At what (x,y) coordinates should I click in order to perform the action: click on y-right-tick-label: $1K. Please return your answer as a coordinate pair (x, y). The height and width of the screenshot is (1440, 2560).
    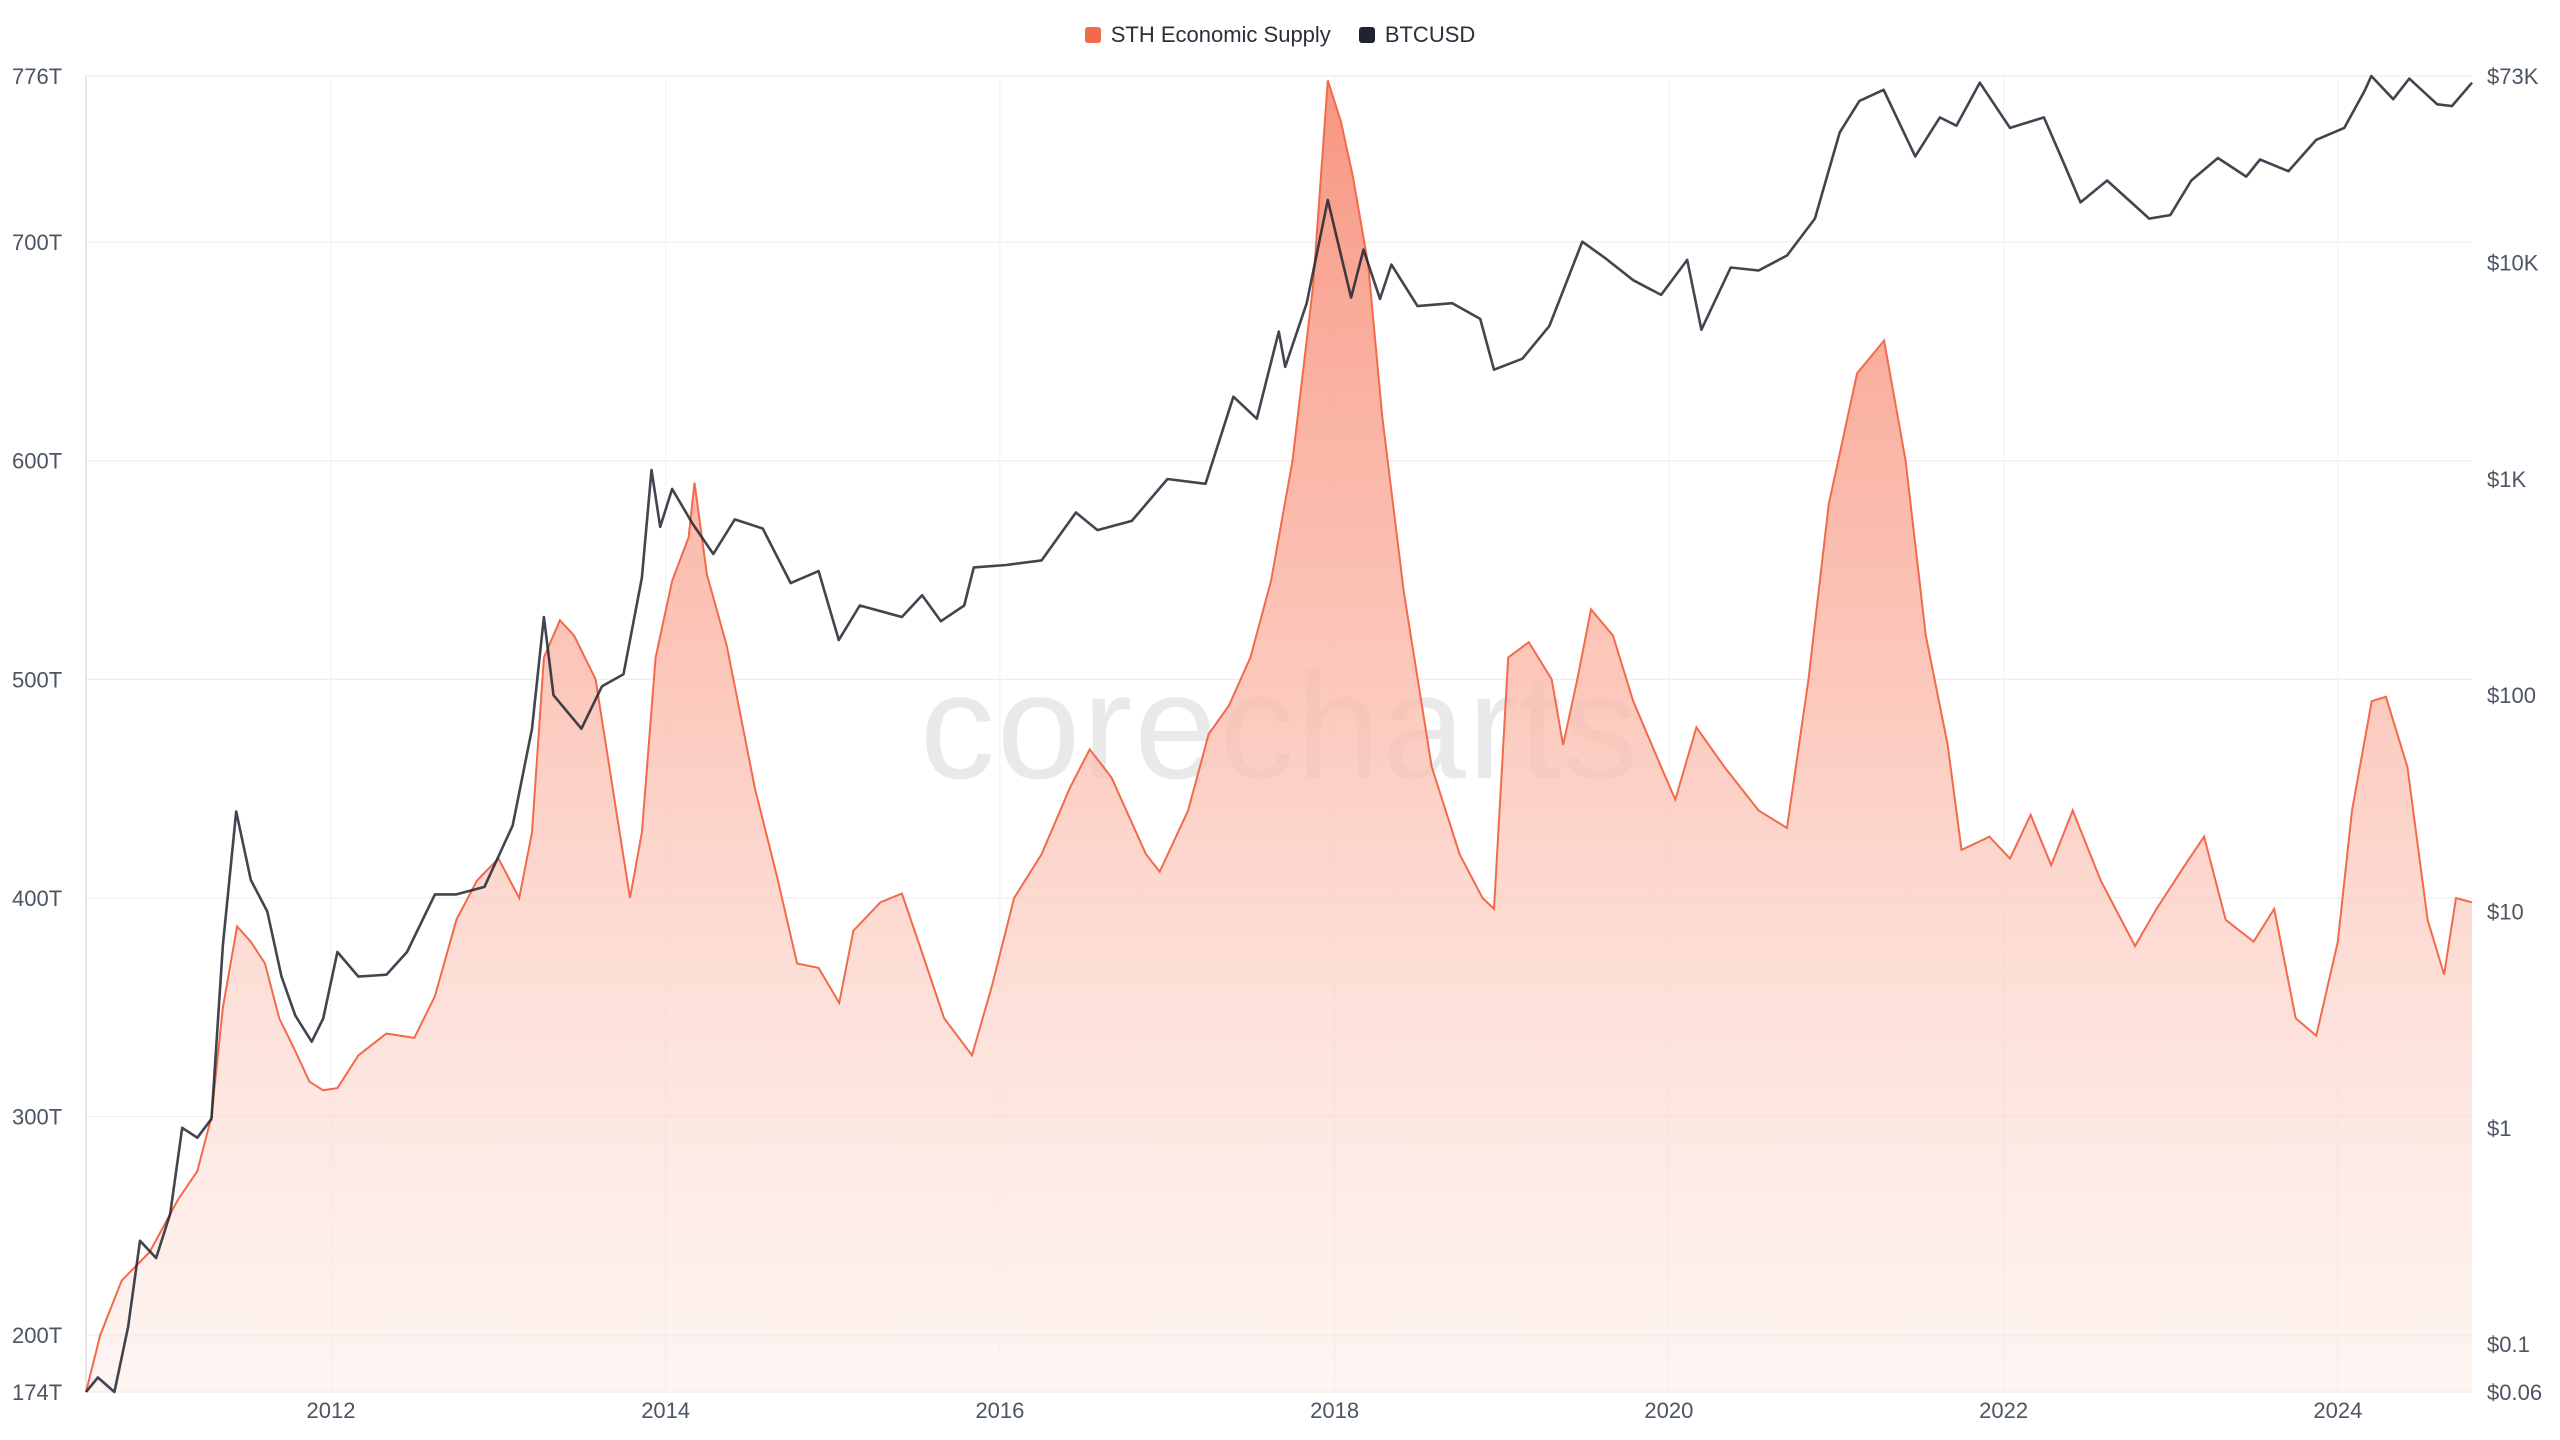
    Looking at the image, I should click on (2506, 479).